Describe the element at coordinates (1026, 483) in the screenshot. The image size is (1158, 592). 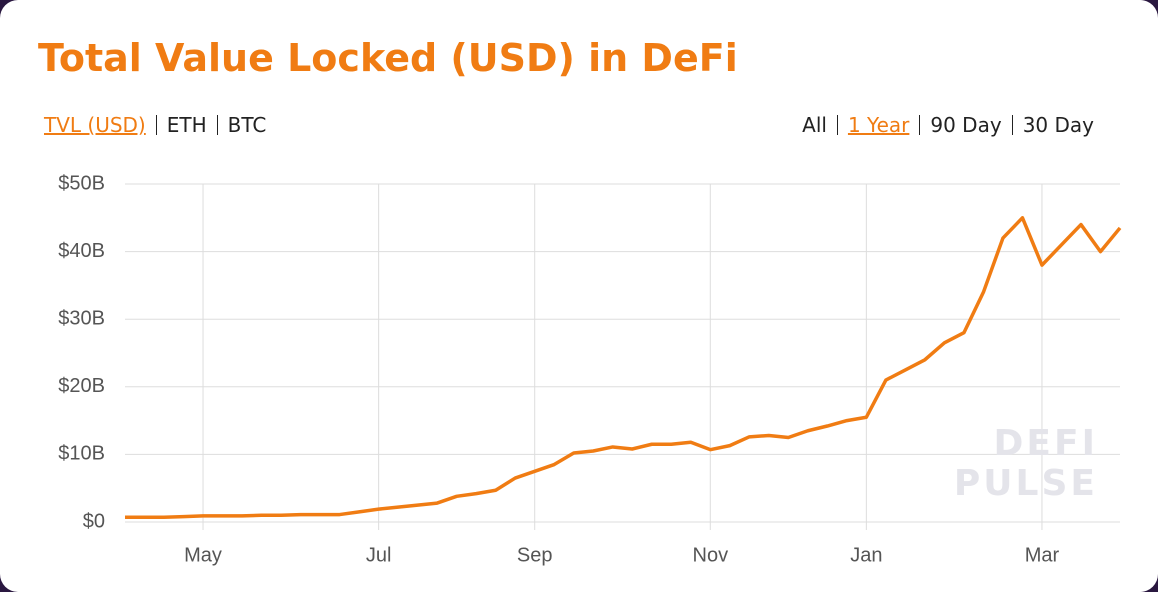
I see `watermark: PULSE` at that location.